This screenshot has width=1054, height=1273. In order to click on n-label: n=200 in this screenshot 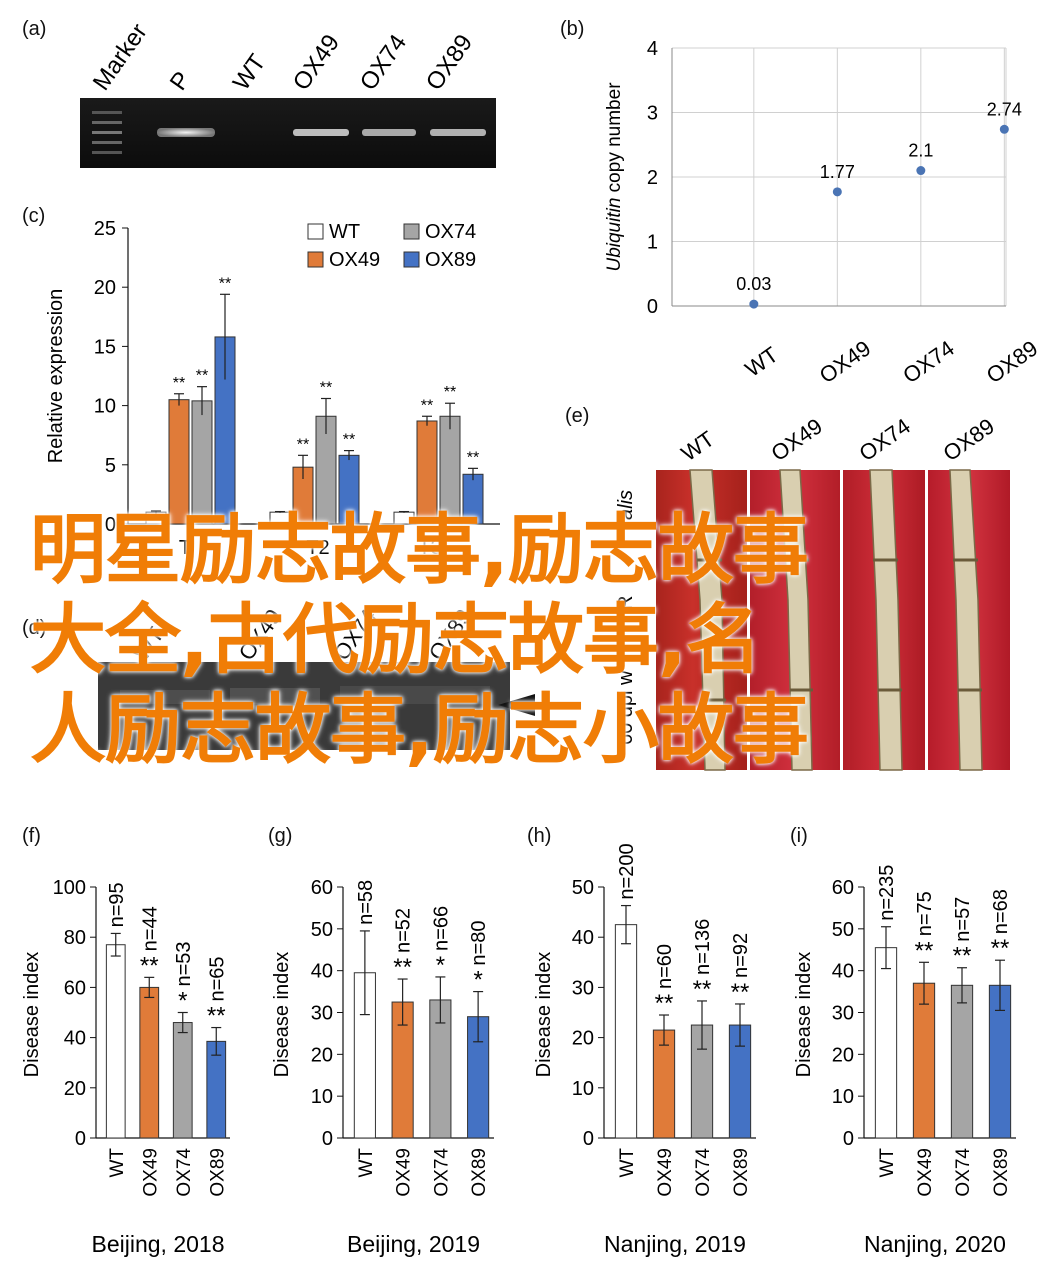, I will do `click(627, 871)`.